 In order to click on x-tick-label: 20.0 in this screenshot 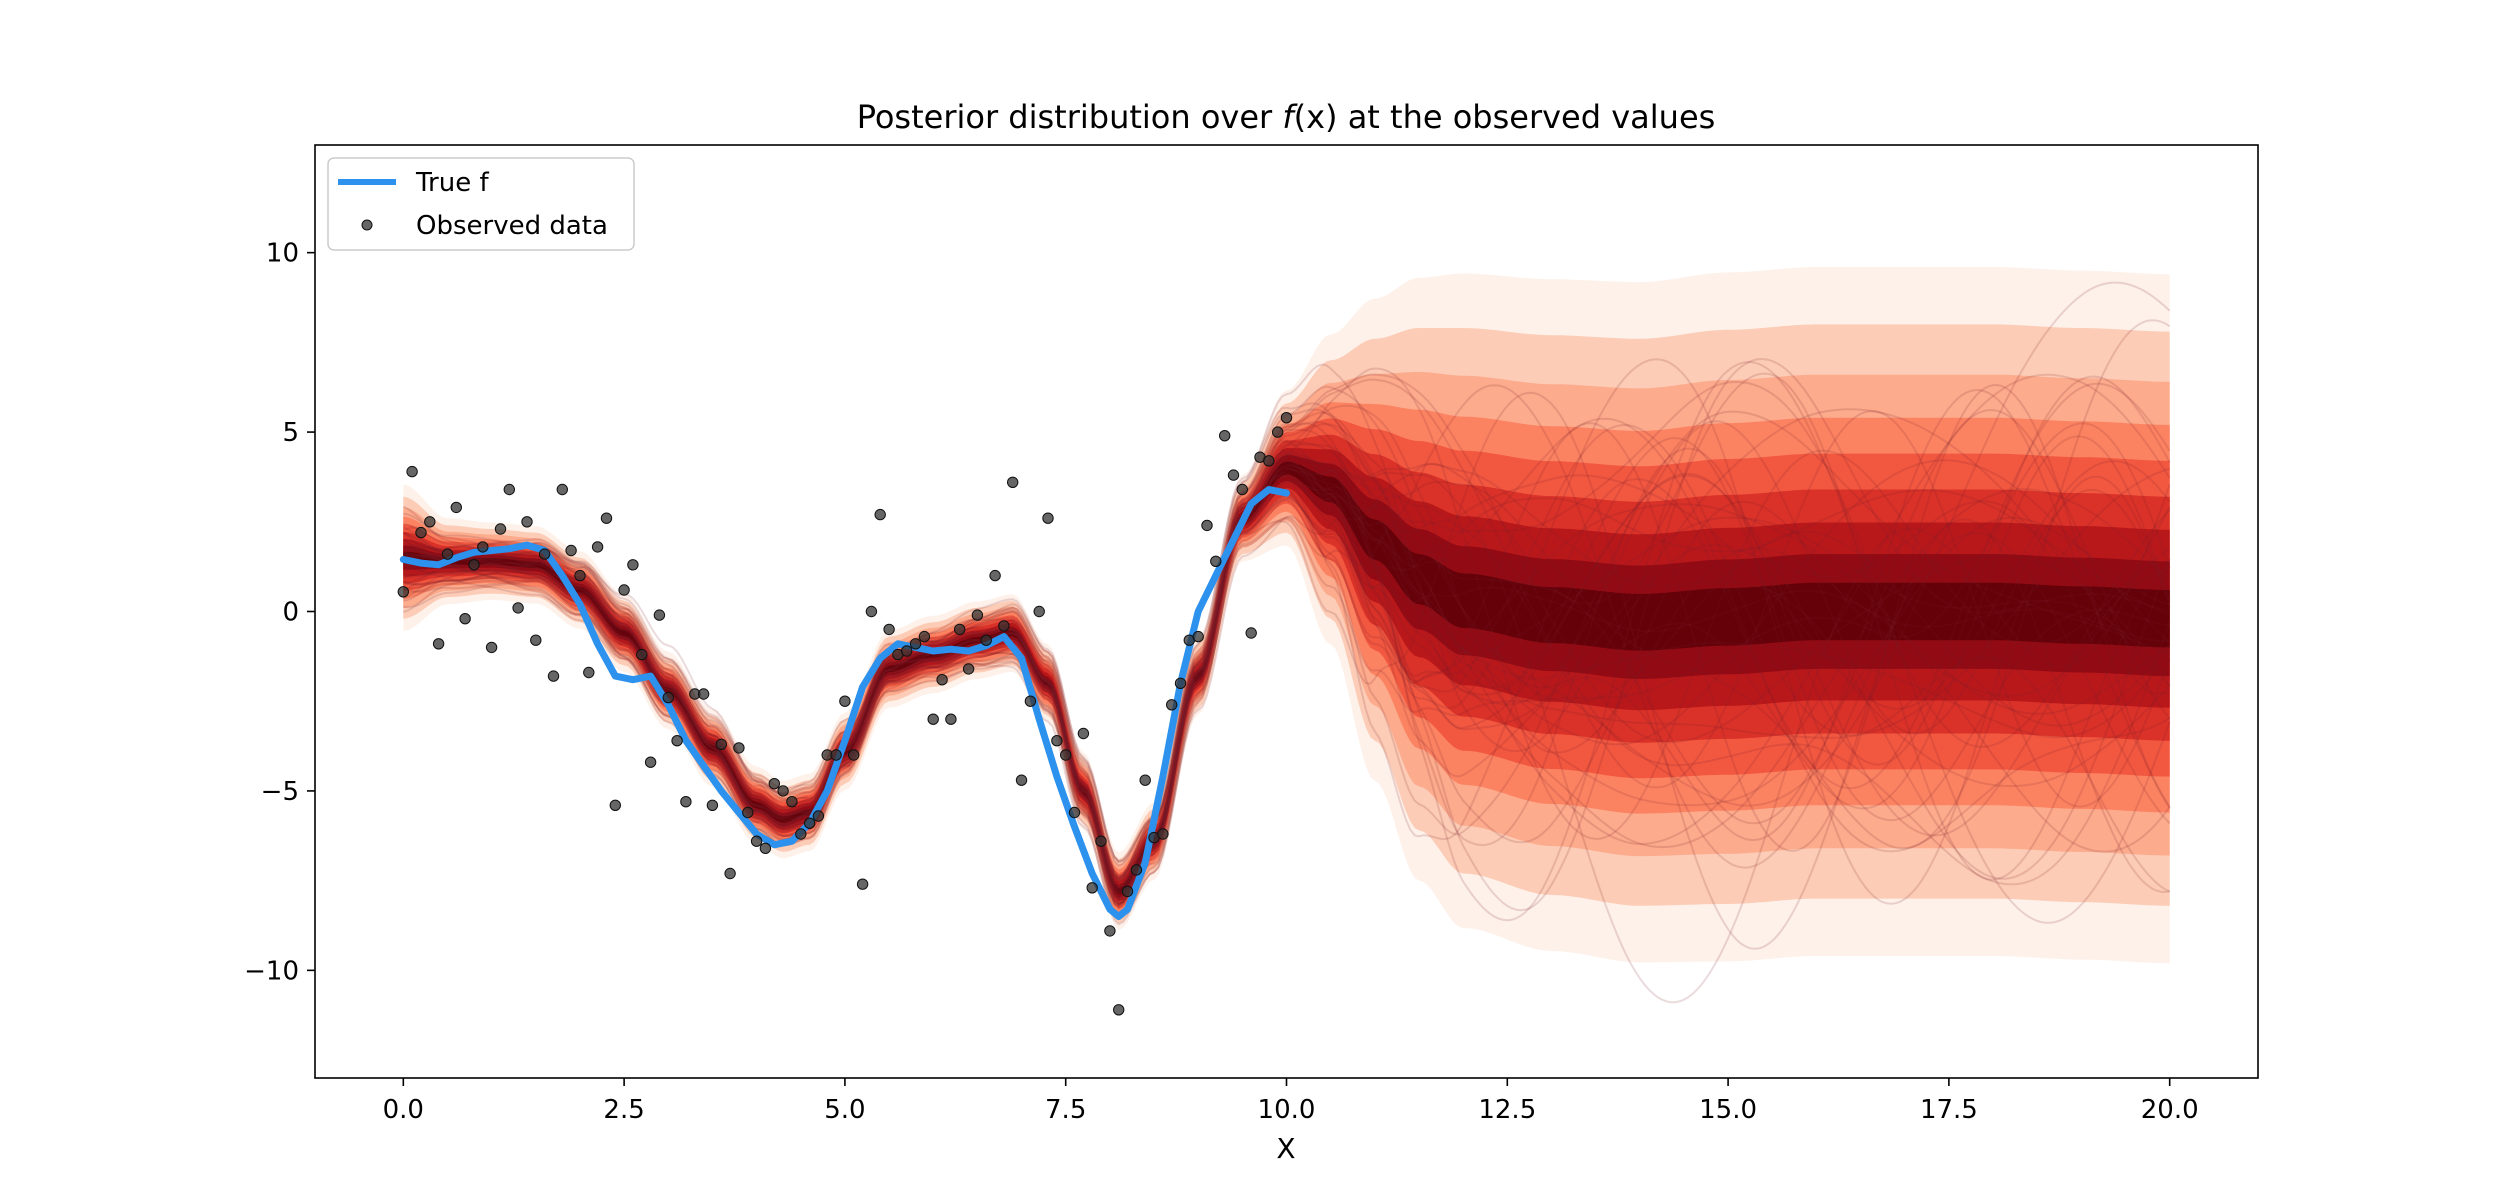, I will do `click(2170, 1110)`.